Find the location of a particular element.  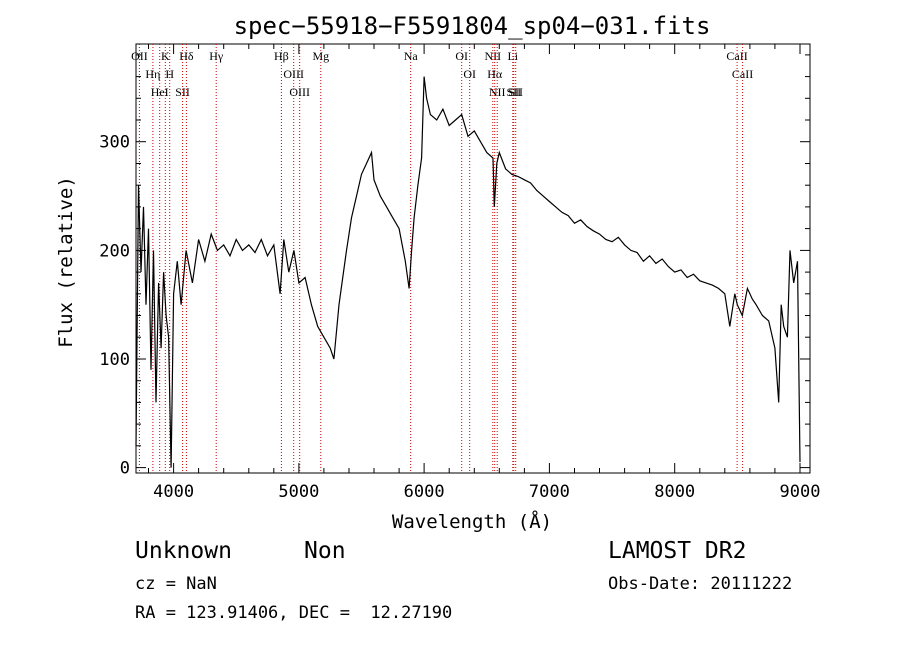

line-marker-label: Hγ is located at coordinates (216, 56).